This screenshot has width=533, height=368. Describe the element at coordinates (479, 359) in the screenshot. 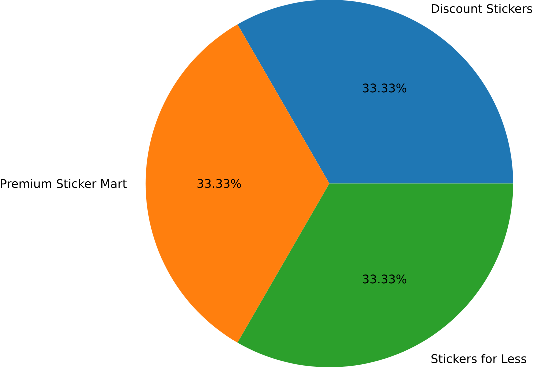

I see `slice-label: Stickers for Less` at that location.